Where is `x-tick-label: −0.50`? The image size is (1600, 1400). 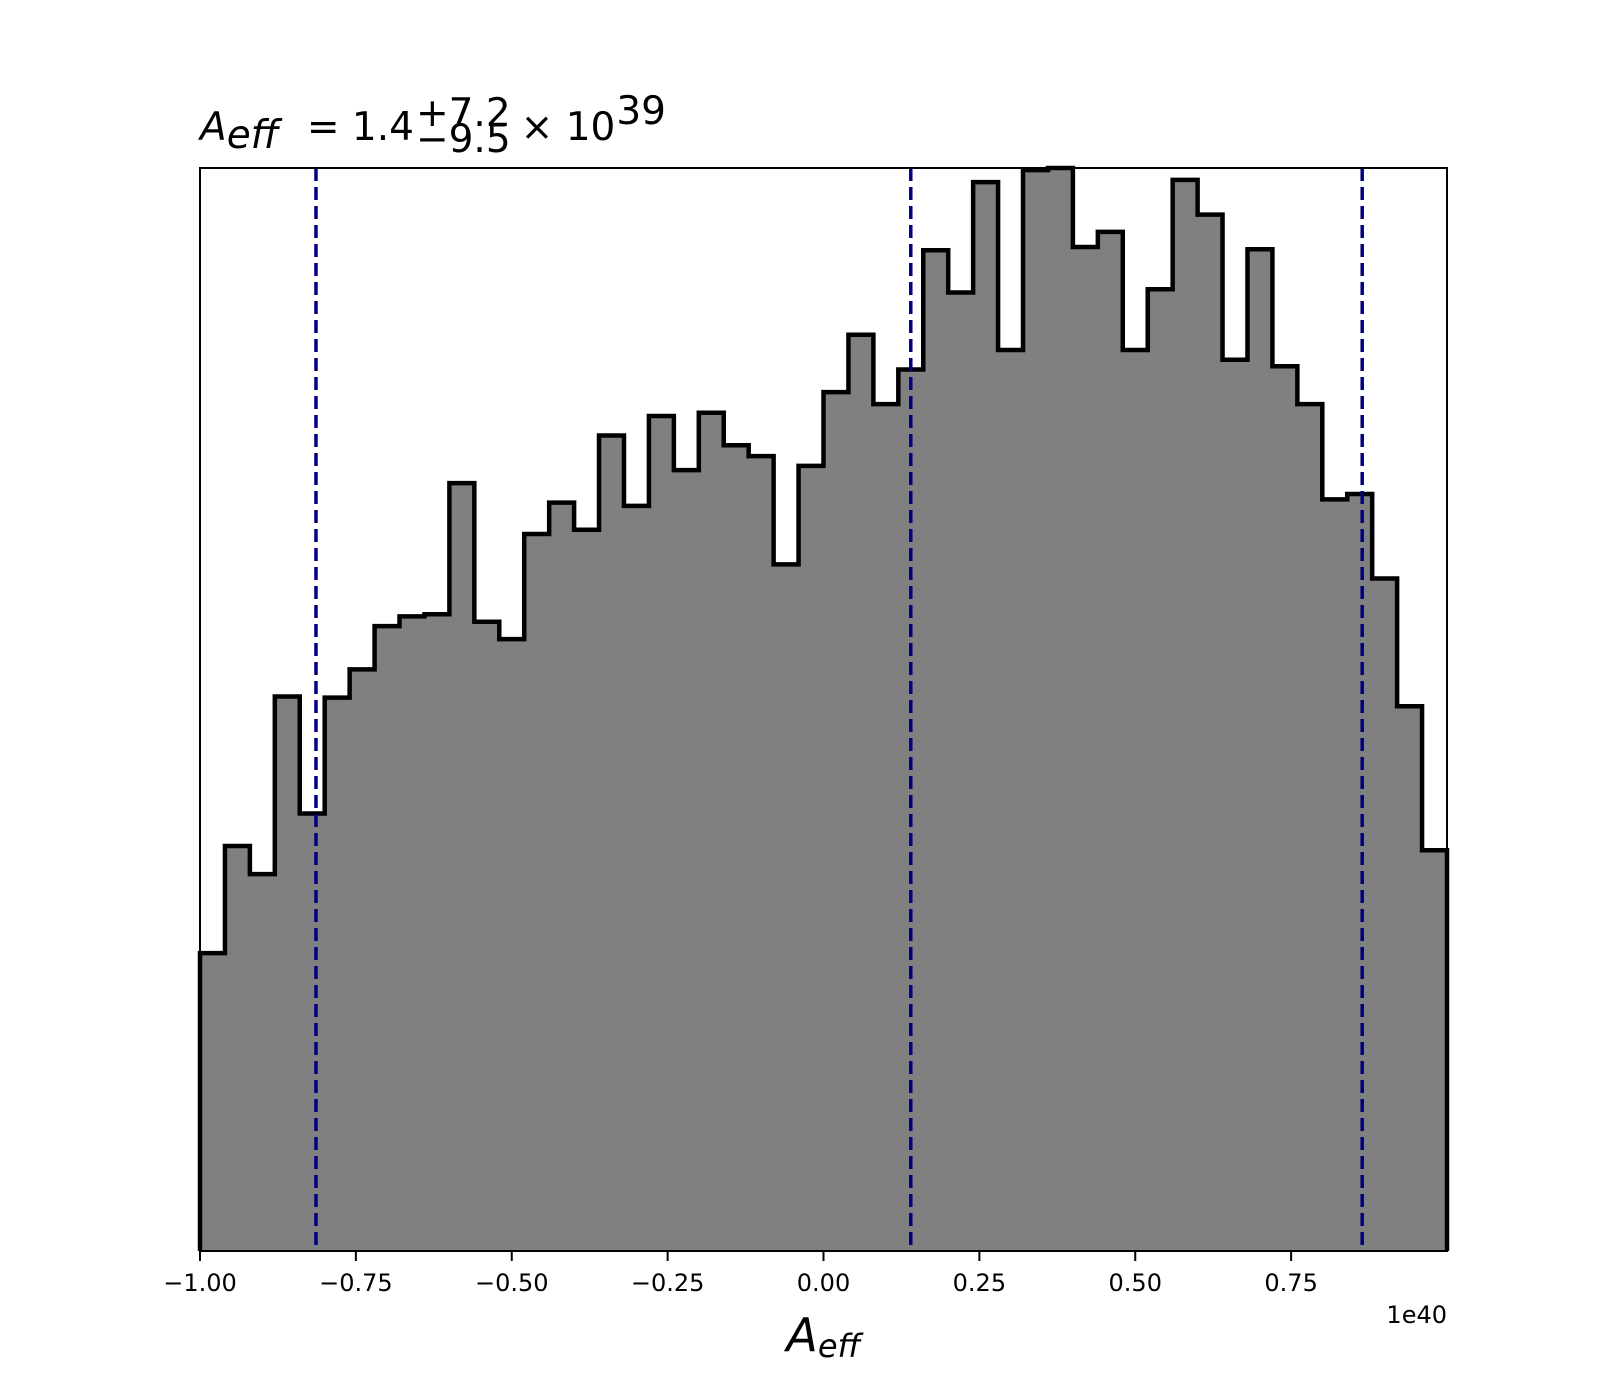 x-tick-label: −0.50 is located at coordinates (512, 1283).